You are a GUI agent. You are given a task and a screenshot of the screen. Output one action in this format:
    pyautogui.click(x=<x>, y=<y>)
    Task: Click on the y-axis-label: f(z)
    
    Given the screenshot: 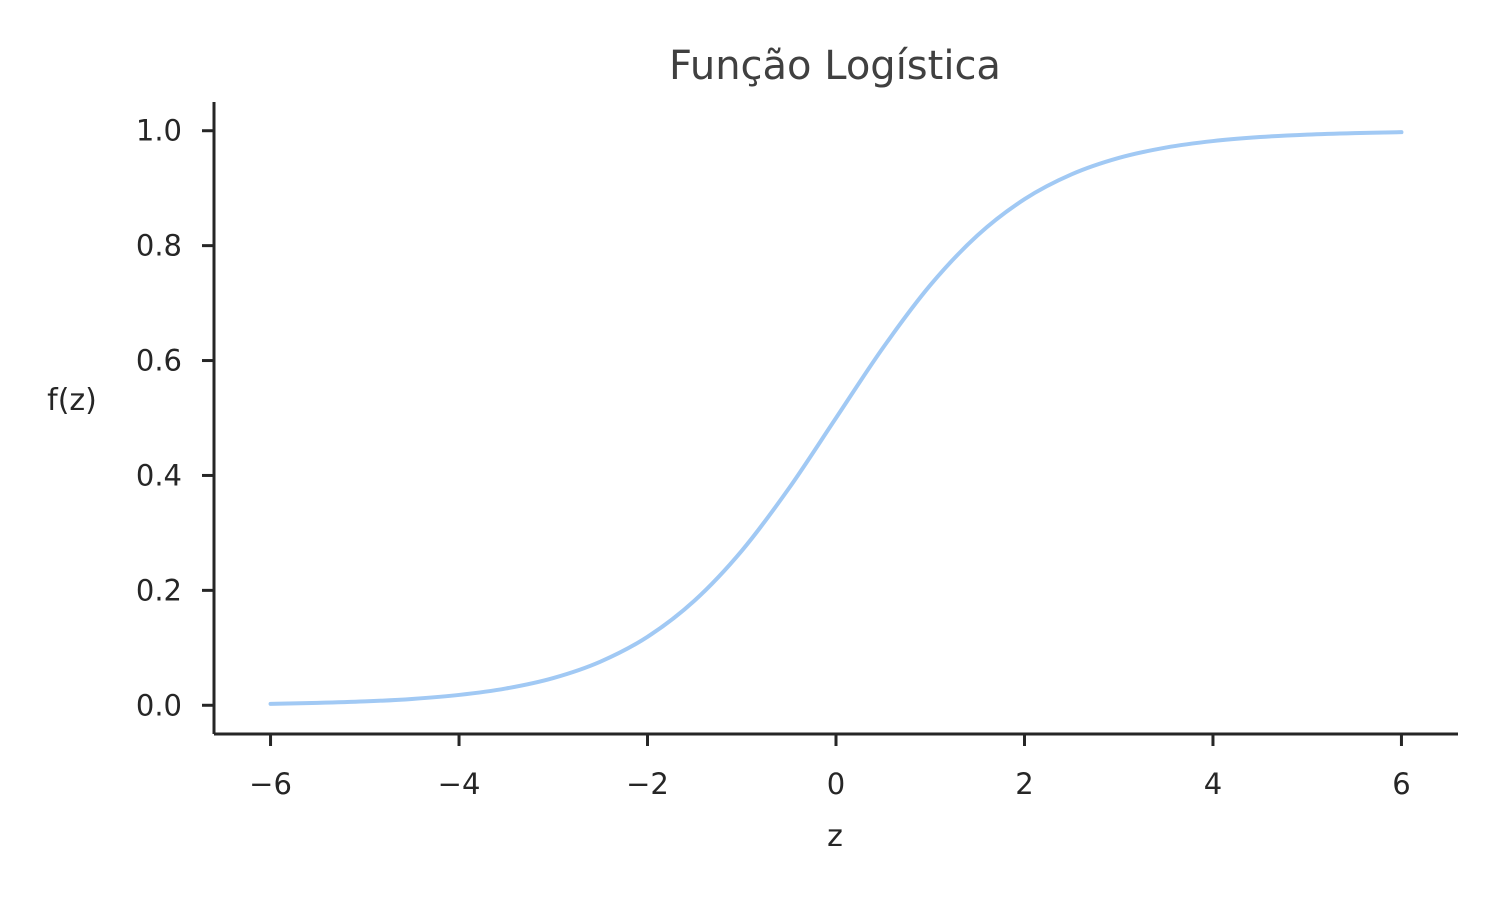 What is the action you would take?
    pyautogui.click(x=72, y=400)
    